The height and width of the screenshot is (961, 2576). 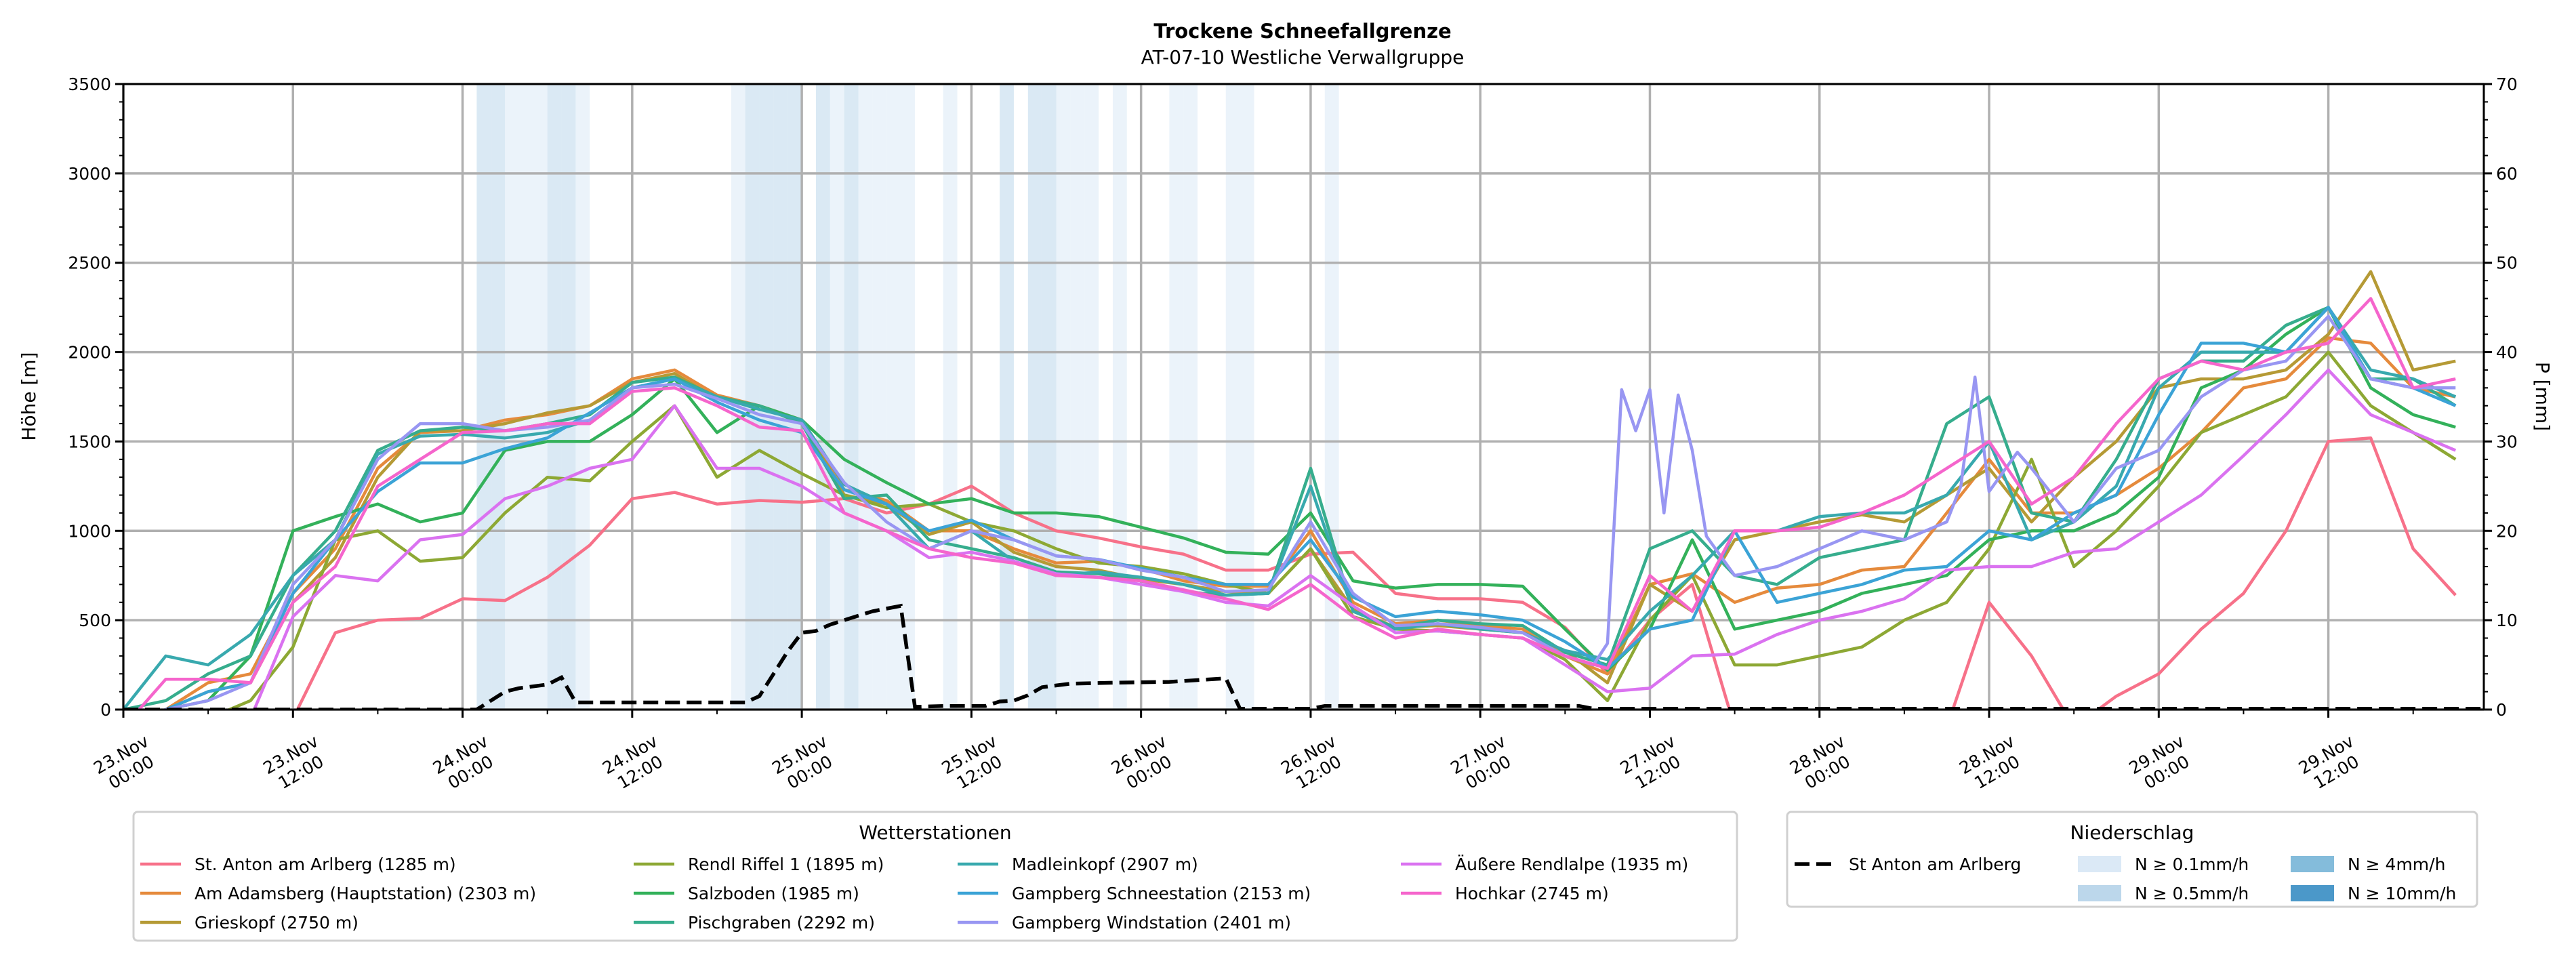 I want to click on legend-title: Wetterstationen, so click(x=935, y=832).